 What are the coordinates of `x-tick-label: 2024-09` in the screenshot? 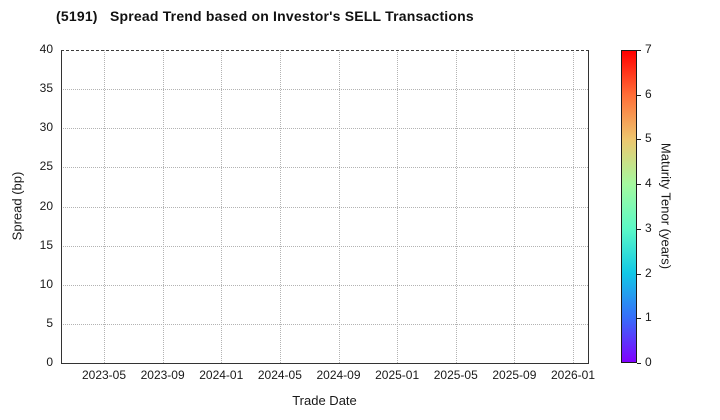 It's located at (338, 375).